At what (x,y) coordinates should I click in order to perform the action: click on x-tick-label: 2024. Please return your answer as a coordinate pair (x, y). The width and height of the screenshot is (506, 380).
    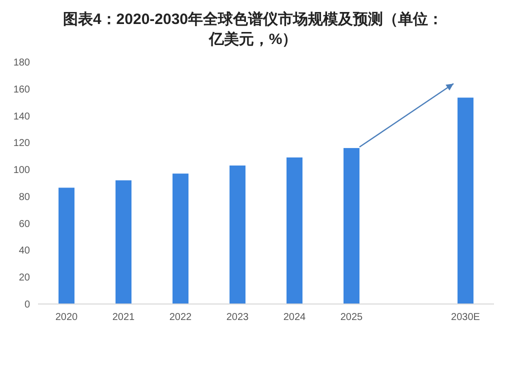
    Looking at the image, I should click on (294, 317).